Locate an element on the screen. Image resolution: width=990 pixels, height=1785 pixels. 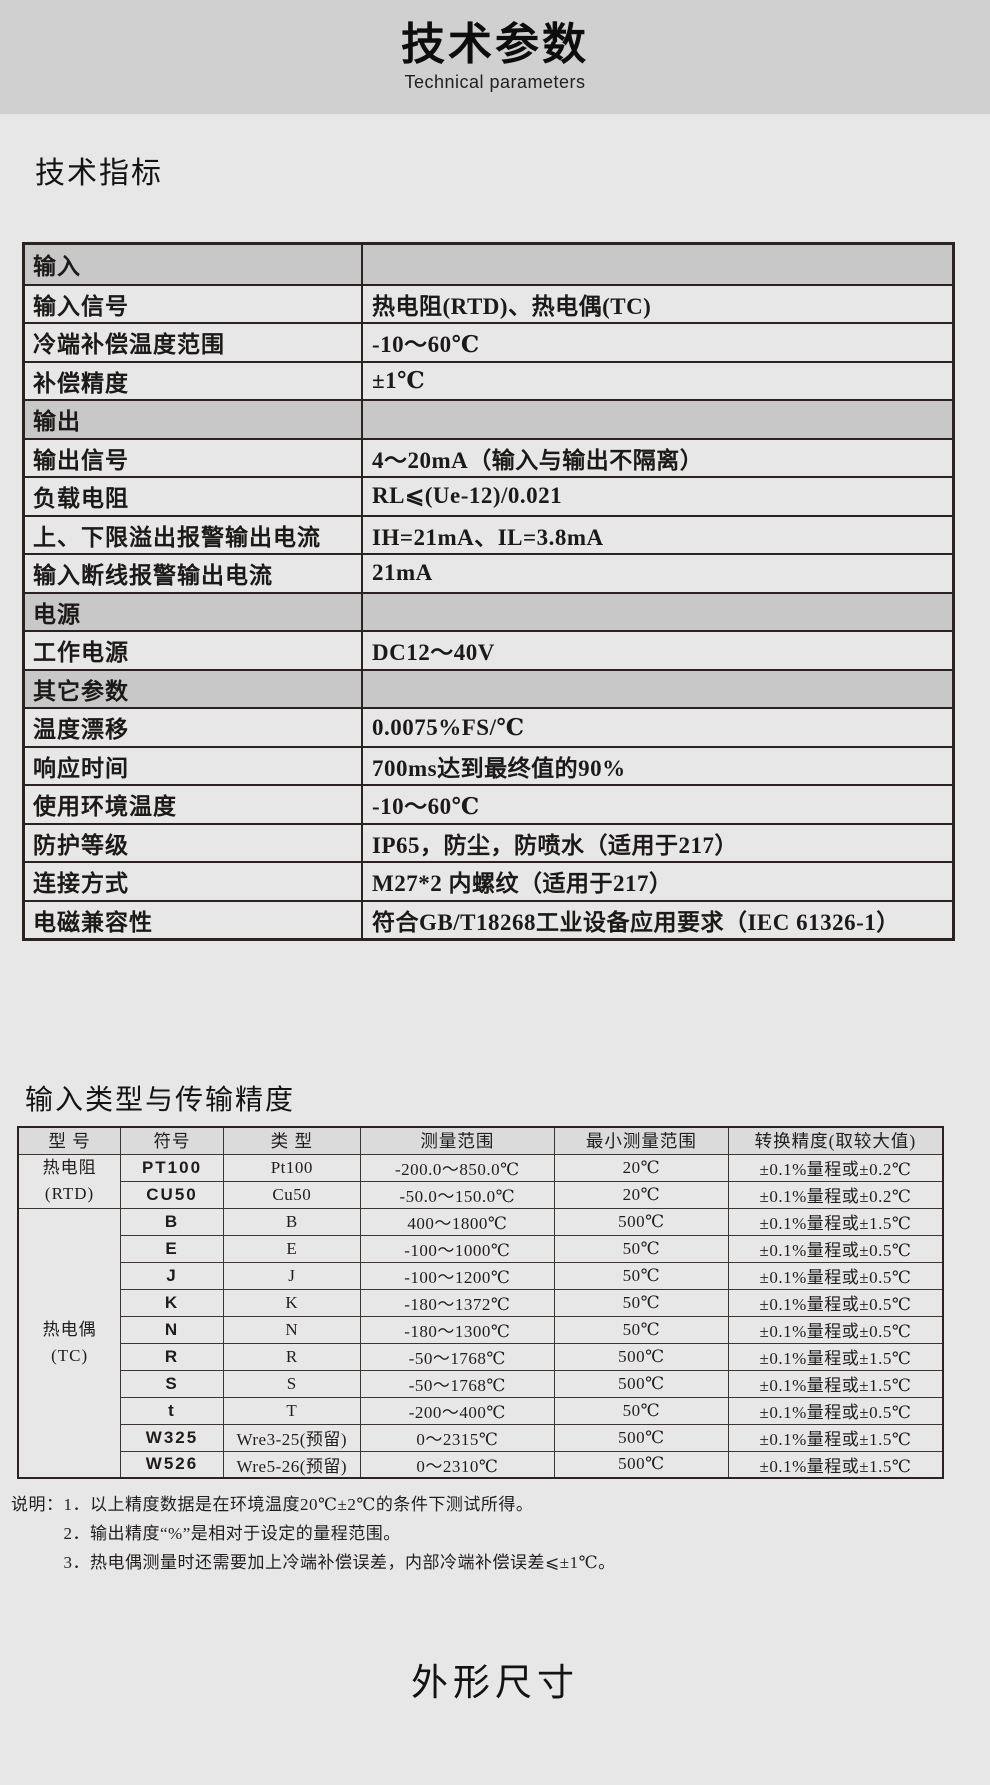
spec-row-label: 温度漂移 is located at coordinates (194, 727).